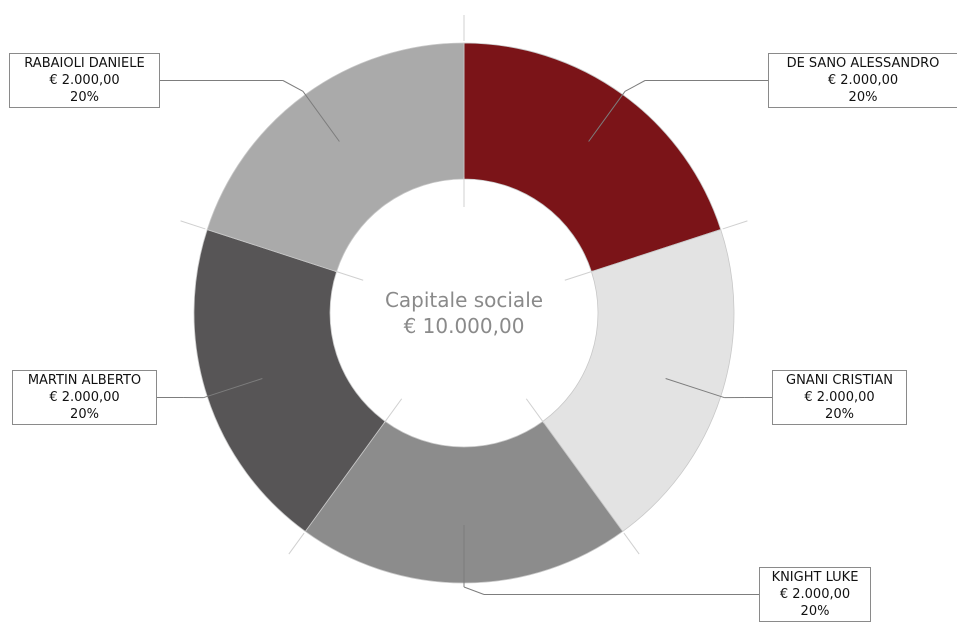  Describe the element at coordinates (464, 300) in the screenshot. I see `center-title: Capitale sociale` at that location.